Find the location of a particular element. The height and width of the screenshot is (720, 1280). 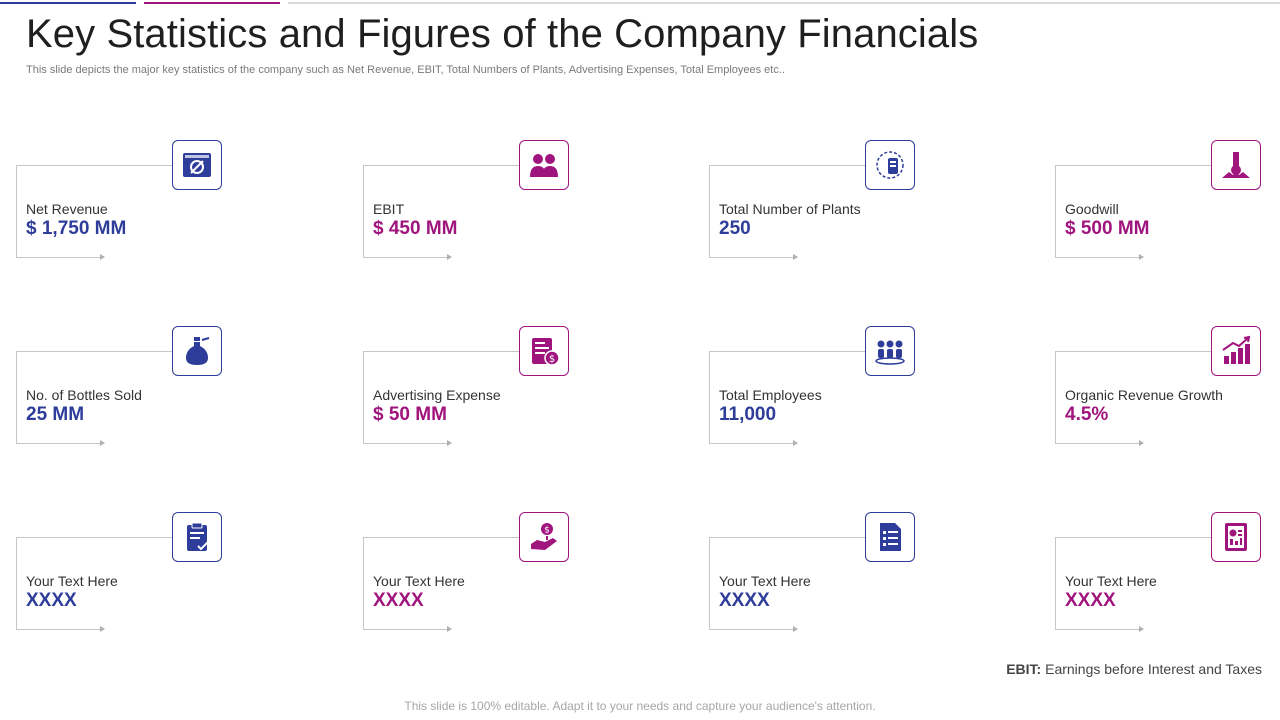

checklist-icon is located at coordinates (890, 537).